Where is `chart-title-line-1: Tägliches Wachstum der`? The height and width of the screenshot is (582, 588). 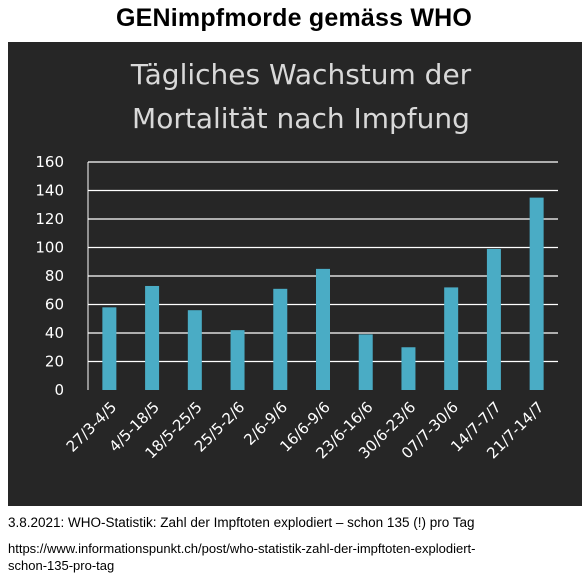 chart-title-line-1: Tägliches Wachstum der is located at coordinates (301, 74).